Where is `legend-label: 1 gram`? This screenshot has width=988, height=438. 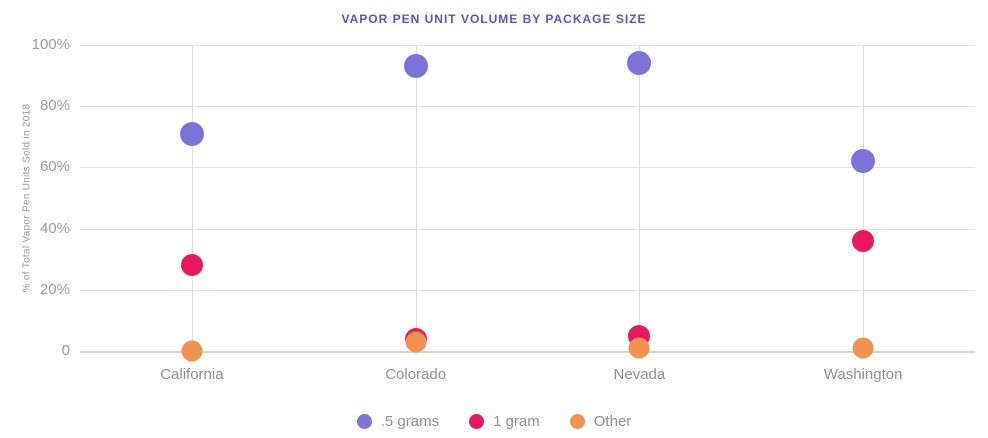
legend-label: 1 gram is located at coordinates (516, 421).